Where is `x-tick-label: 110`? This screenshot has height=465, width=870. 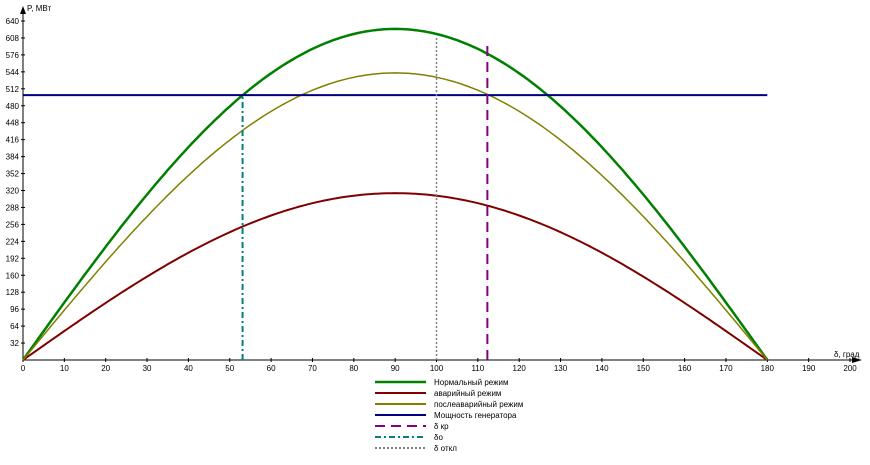
x-tick-label: 110 is located at coordinates (477, 368).